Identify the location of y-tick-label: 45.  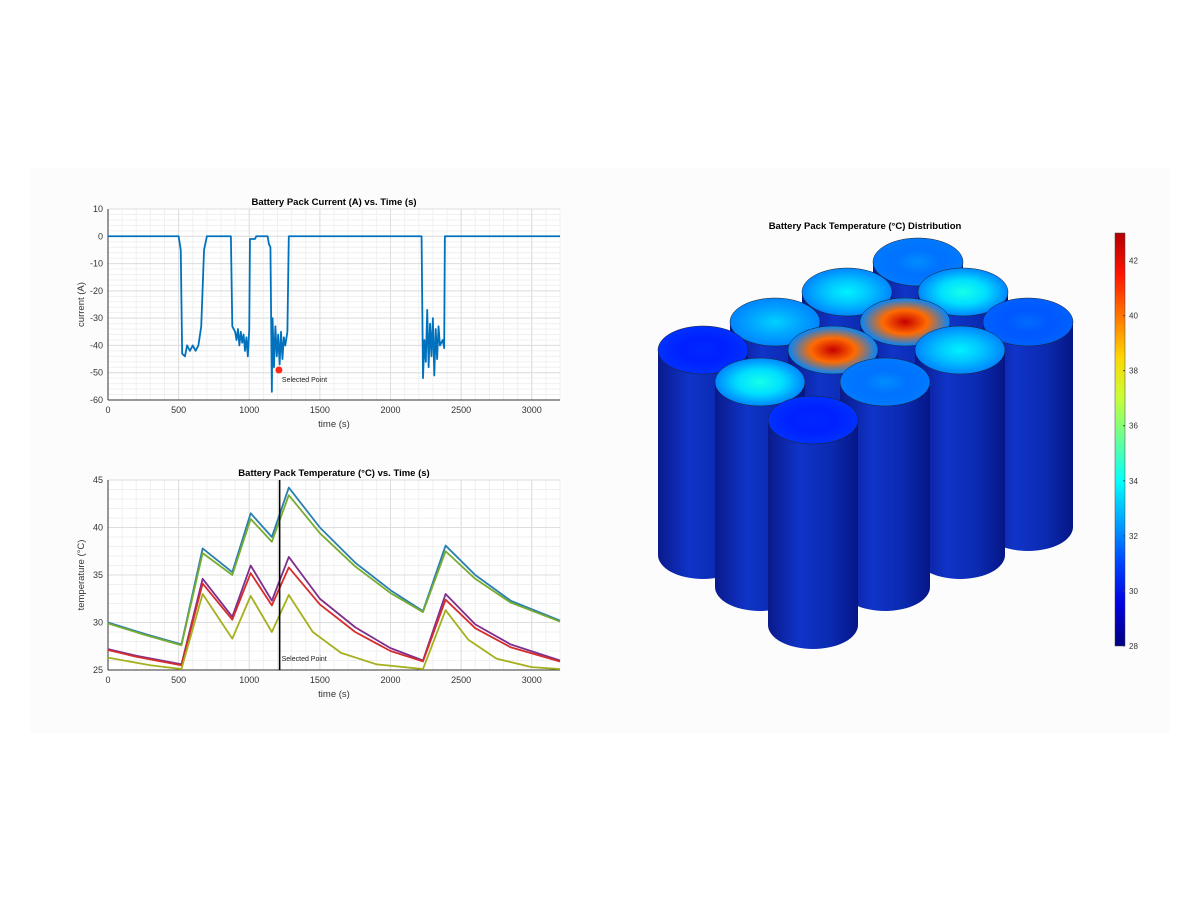
(98, 480).